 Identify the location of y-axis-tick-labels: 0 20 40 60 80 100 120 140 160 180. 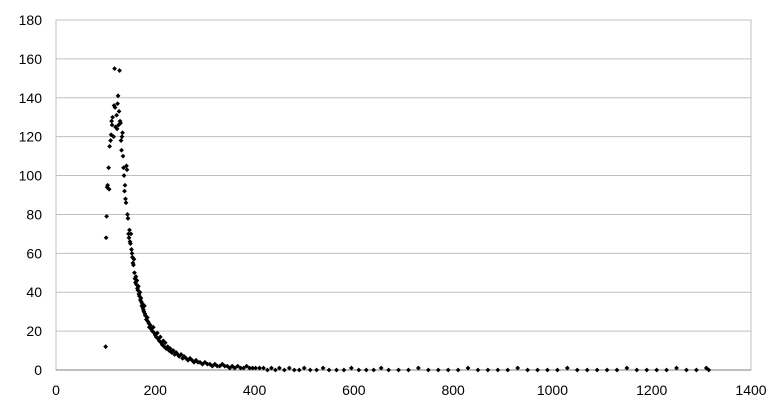
(31, 195).